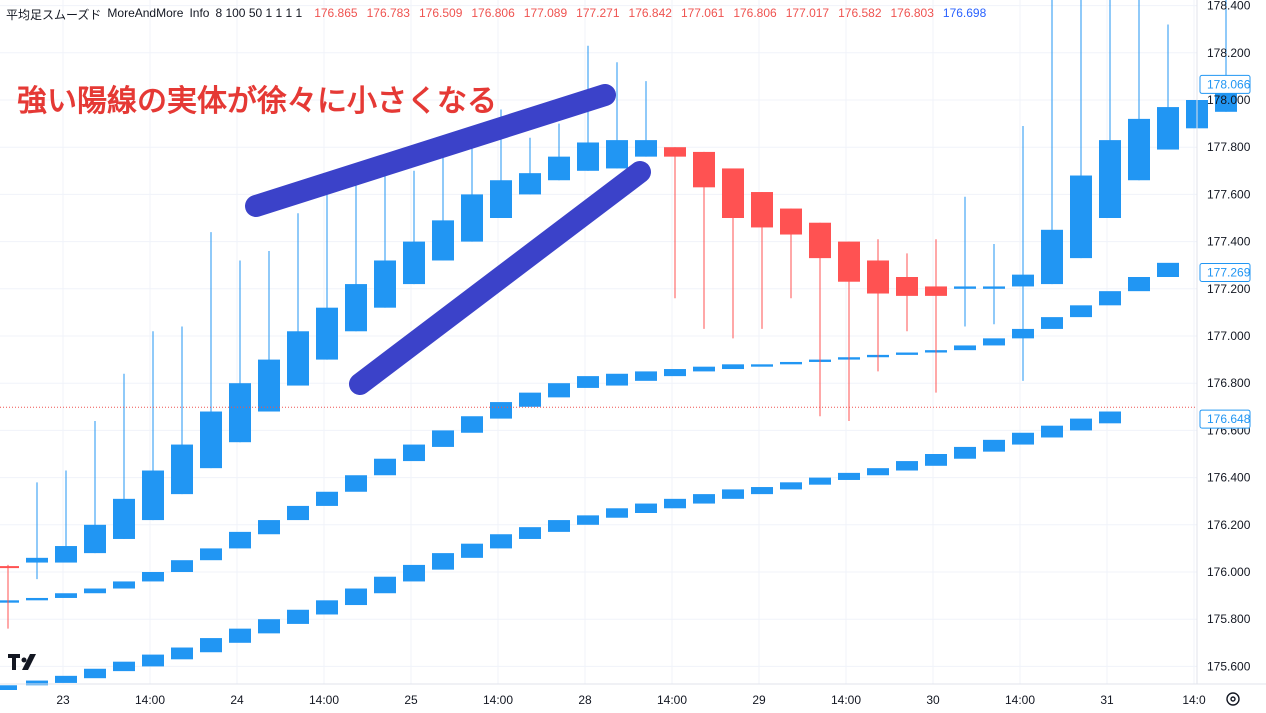 This screenshot has width=1266, height=713. What do you see at coordinates (448, 239) in the screenshot?
I see `annotation-markers` at bounding box center [448, 239].